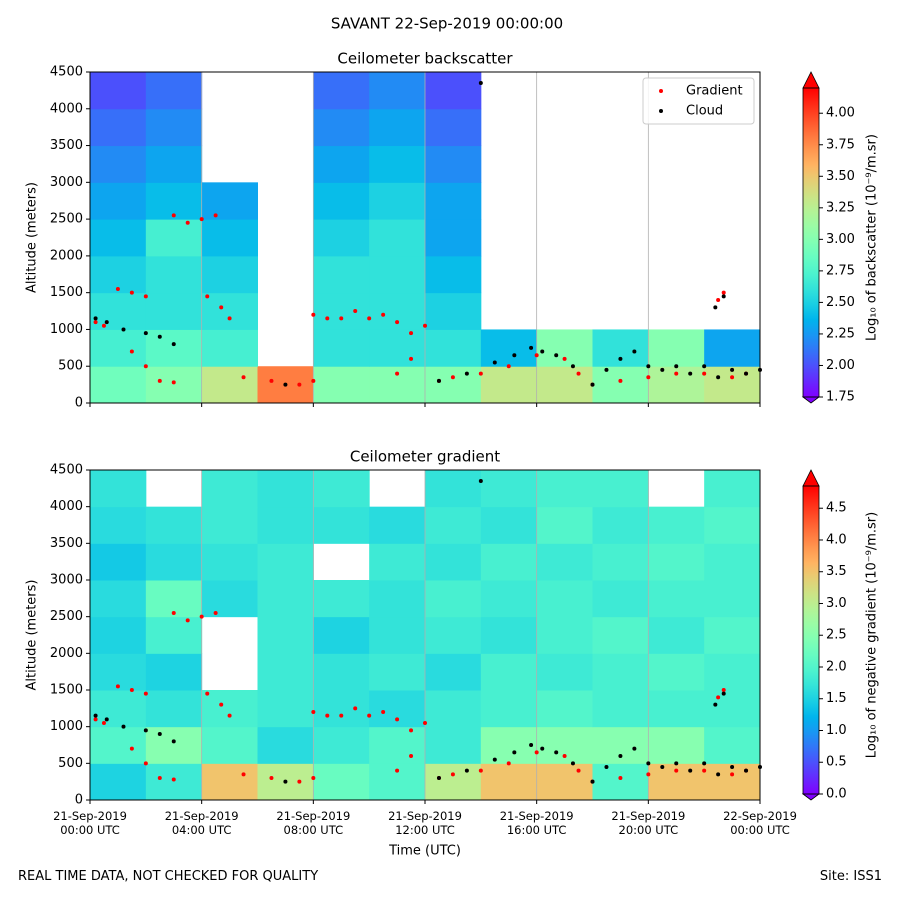 The width and height of the screenshot is (900, 900). What do you see at coordinates (66, 329) in the screenshot?
I see `y-tick-label: 1000` at bounding box center [66, 329].